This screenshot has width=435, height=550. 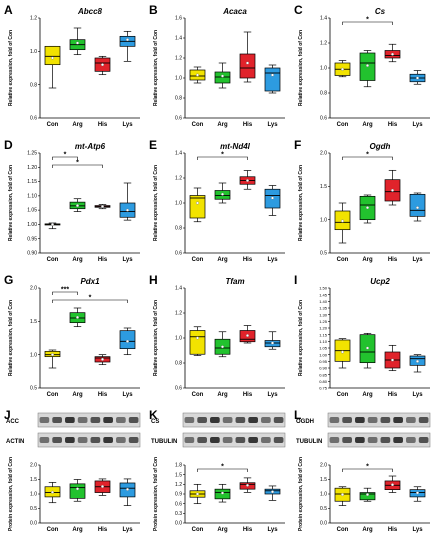 I want to click on blot-target-label: OGDH, so click(x=305, y=422).